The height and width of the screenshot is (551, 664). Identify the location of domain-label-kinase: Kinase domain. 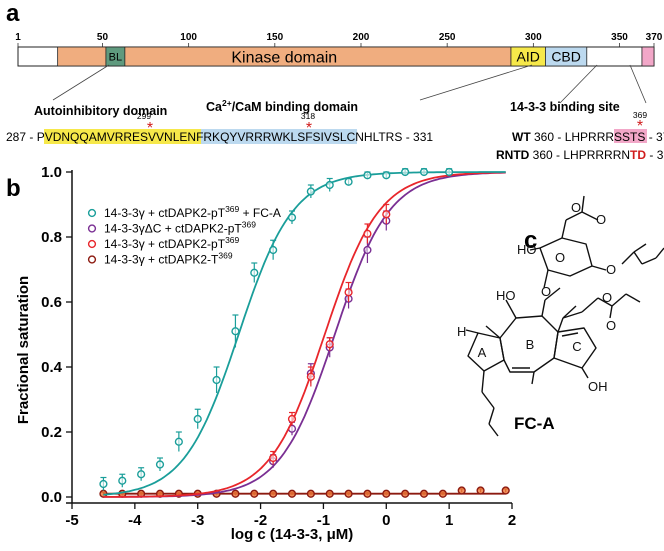
(284, 57).